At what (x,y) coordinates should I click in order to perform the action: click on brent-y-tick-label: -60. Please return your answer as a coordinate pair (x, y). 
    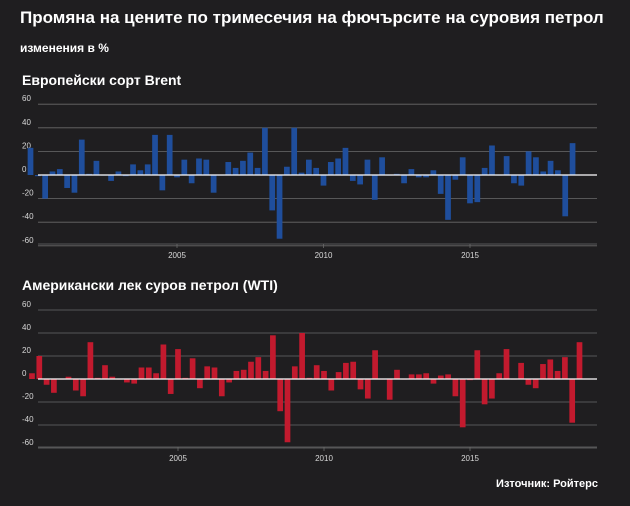
    Looking at the image, I should click on (28, 240).